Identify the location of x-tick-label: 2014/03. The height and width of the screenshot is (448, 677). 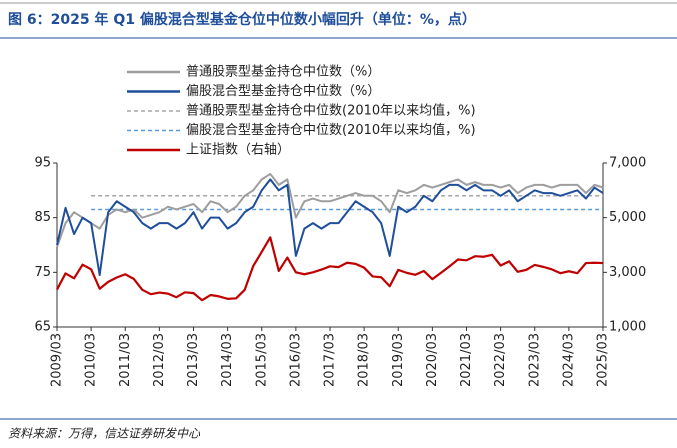
(227, 360).